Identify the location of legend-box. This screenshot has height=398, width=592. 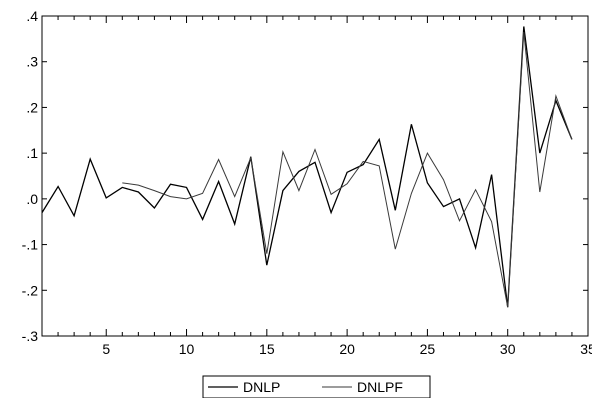
(316, 386).